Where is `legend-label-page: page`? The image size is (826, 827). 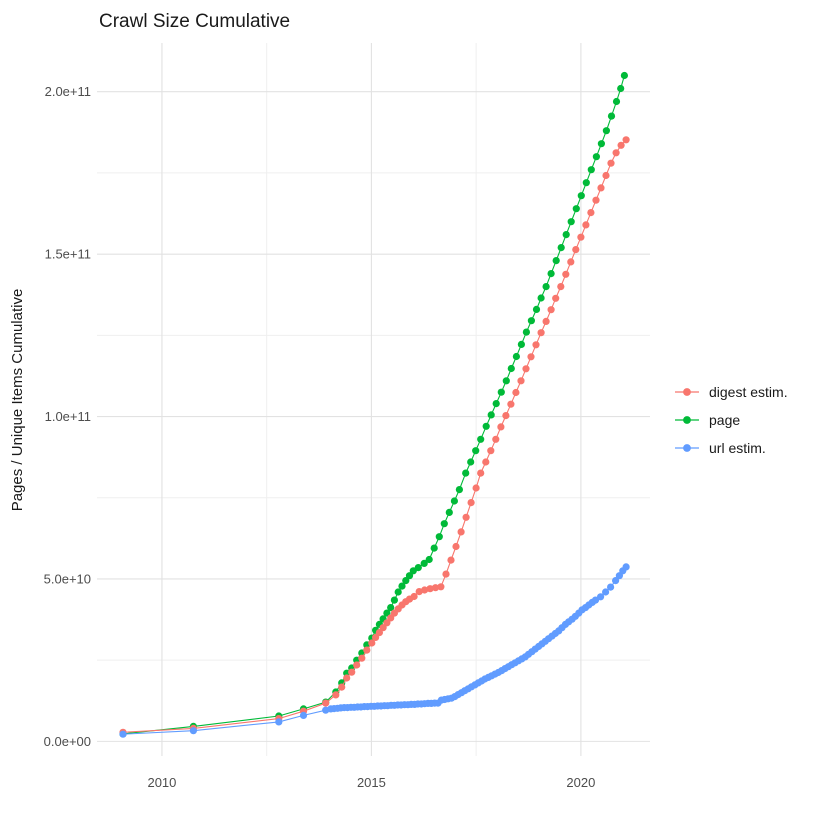 legend-label-page: page is located at coordinates (724, 420).